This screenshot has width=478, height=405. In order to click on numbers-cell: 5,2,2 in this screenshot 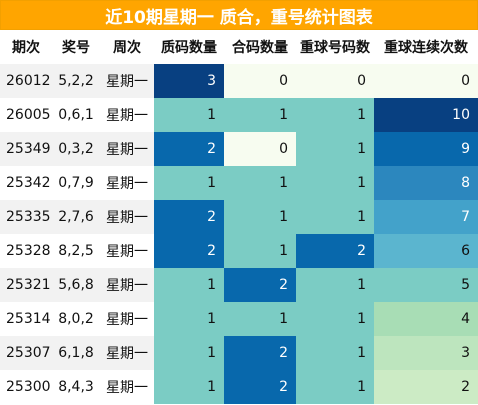, I will do `click(76, 81)`.